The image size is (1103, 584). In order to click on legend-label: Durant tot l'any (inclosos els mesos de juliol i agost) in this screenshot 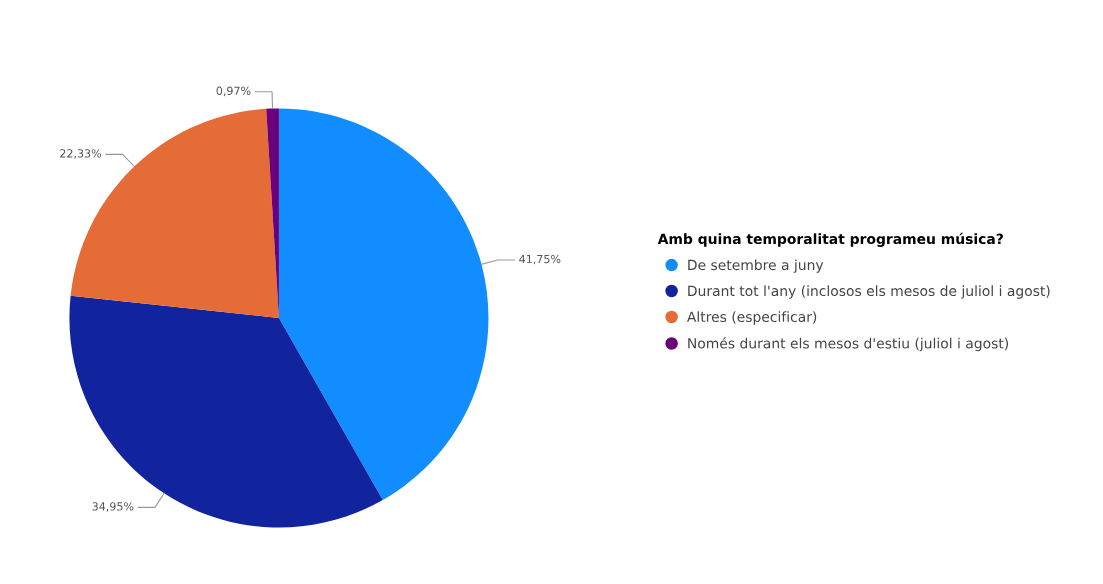, I will do `click(869, 292)`.